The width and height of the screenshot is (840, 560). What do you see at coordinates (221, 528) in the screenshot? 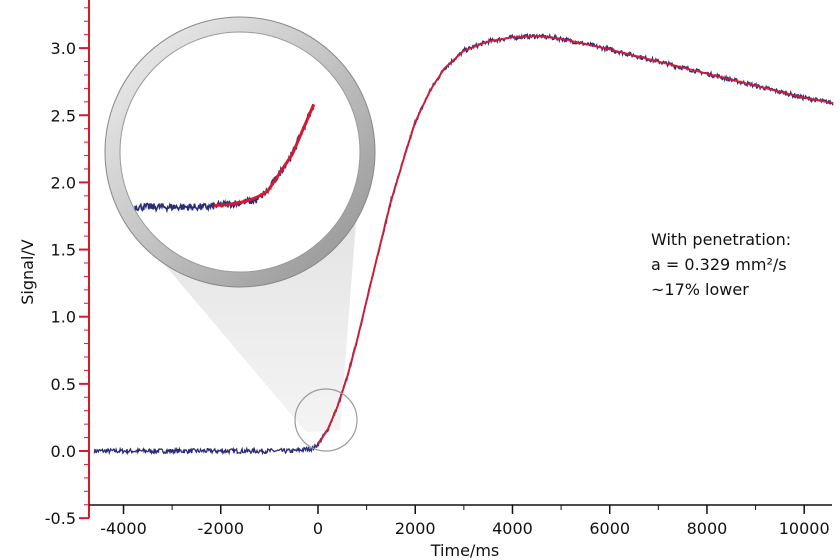
I see `x-tick-label: -2000` at bounding box center [221, 528].